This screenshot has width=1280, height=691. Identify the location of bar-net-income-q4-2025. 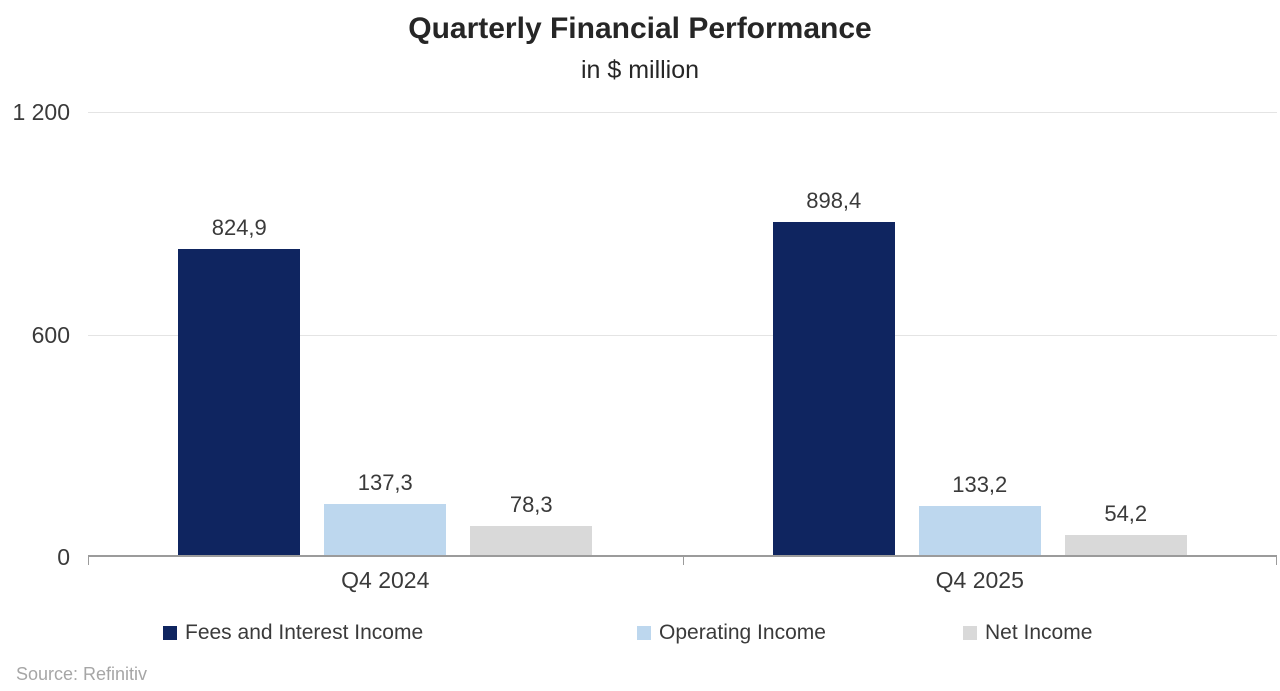
(1125, 544).